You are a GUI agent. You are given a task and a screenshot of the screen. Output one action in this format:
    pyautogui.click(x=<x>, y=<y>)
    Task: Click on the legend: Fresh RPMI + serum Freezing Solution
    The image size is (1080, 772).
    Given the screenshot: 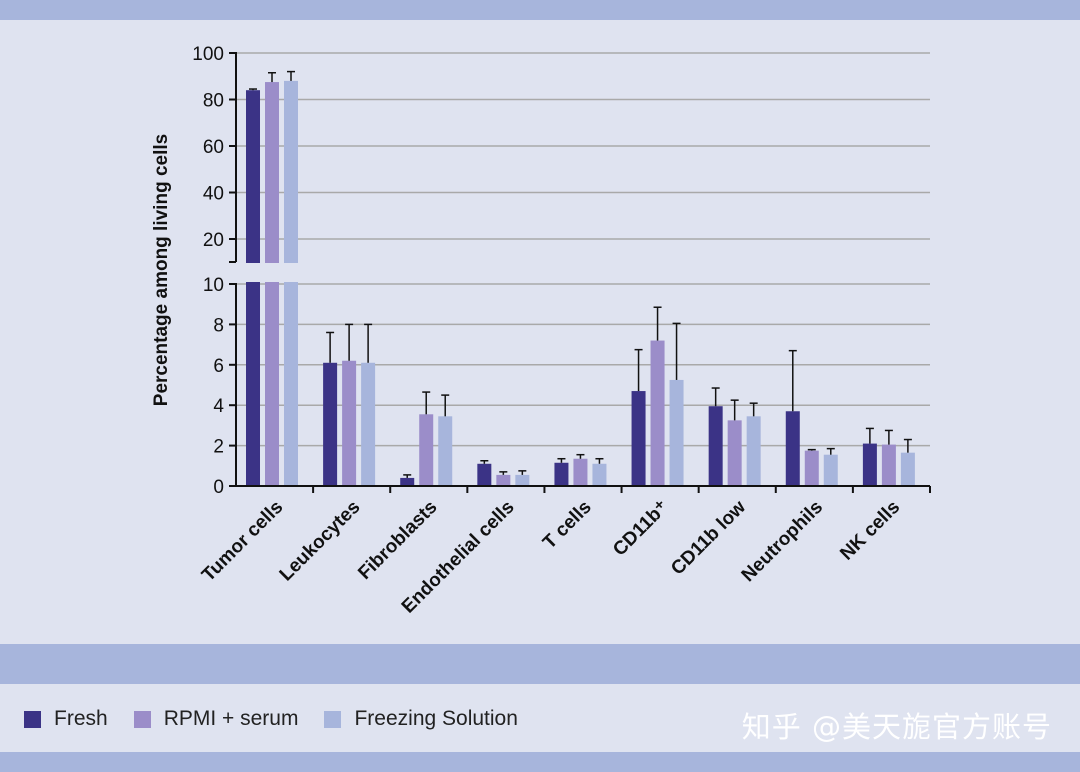 What is the action you would take?
    pyautogui.click(x=284, y=719)
    